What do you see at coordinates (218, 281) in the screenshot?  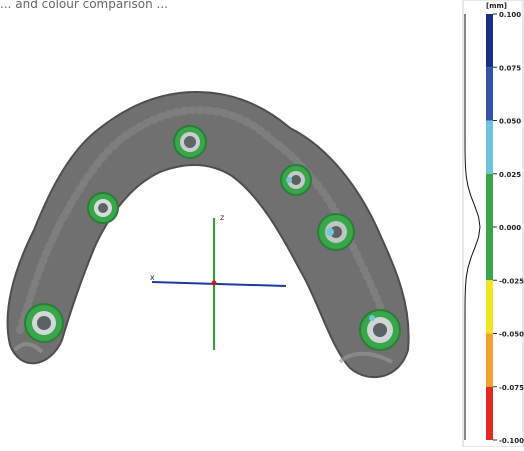 I see `axis-gizmo: z x` at bounding box center [218, 281].